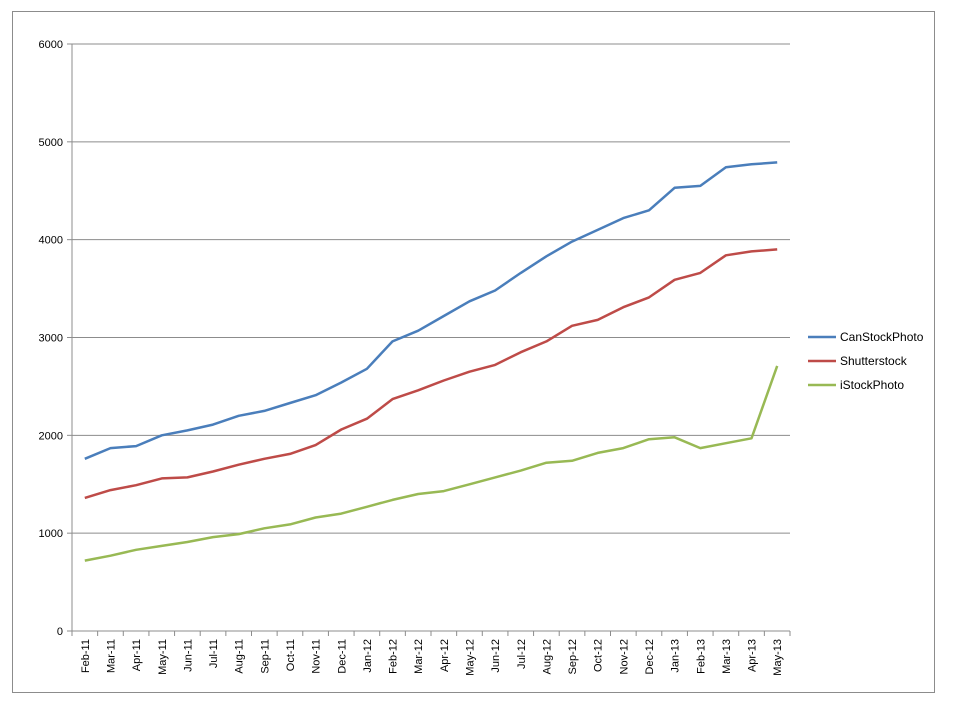 This screenshot has height=720, width=960. I want to click on x-tick-label: Mar-13, so click(727, 656).